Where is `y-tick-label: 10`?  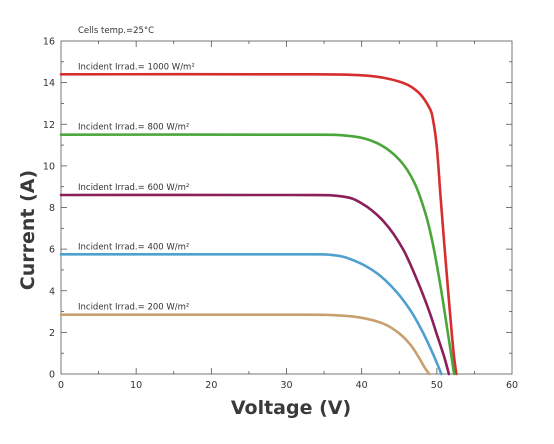 y-tick-label: 10 is located at coordinates (49, 166).